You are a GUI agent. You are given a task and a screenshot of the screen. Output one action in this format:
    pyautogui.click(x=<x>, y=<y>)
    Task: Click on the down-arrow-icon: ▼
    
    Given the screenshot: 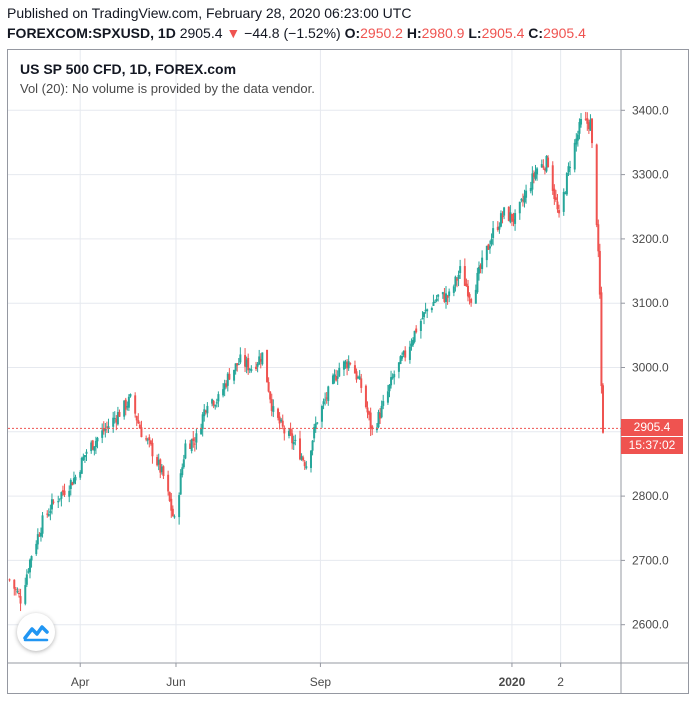 What is the action you would take?
    pyautogui.click(x=233, y=33)
    